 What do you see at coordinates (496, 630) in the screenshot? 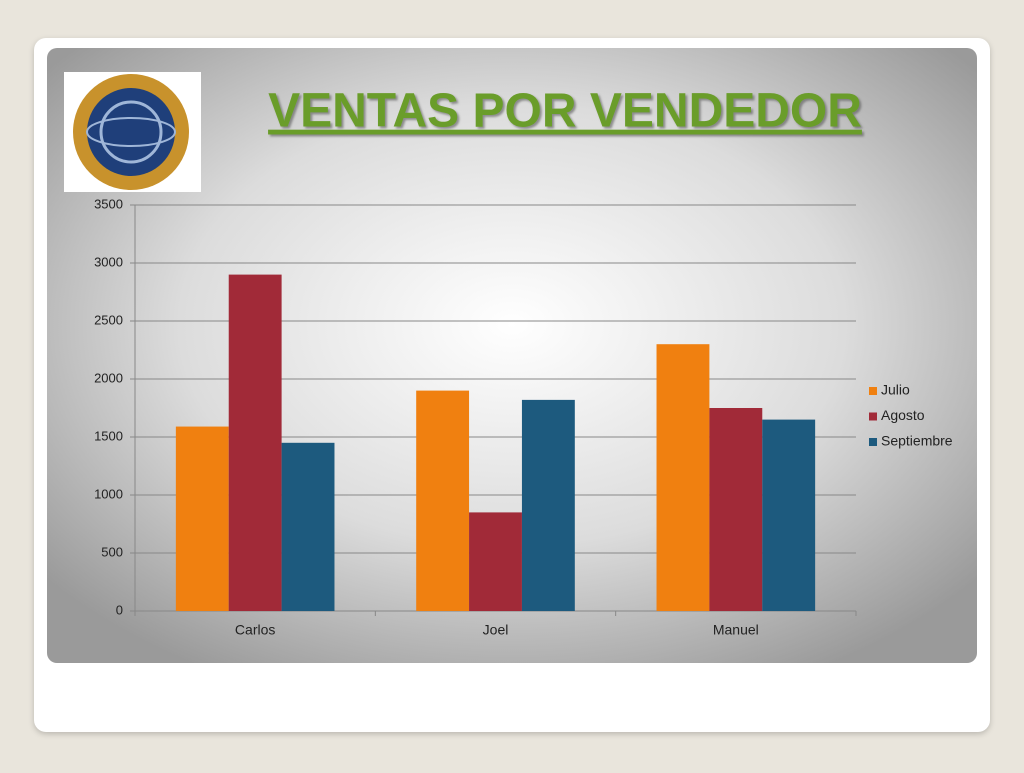
I see `x-tick-label: Joel` at bounding box center [496, 630].